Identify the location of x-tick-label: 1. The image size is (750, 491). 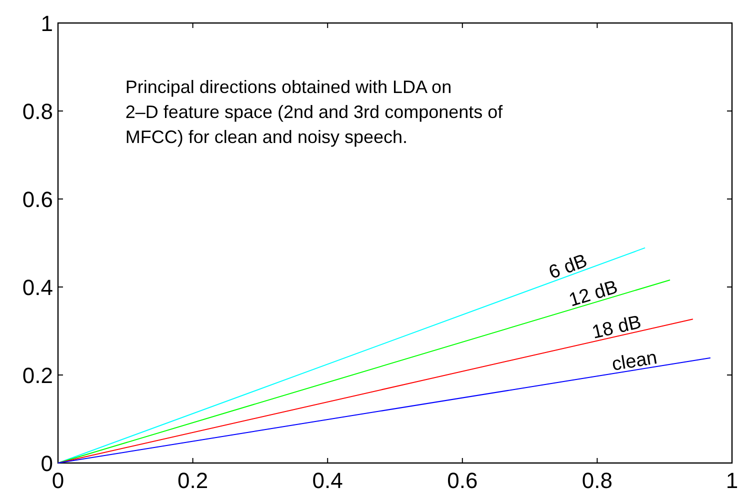
(732, 479).